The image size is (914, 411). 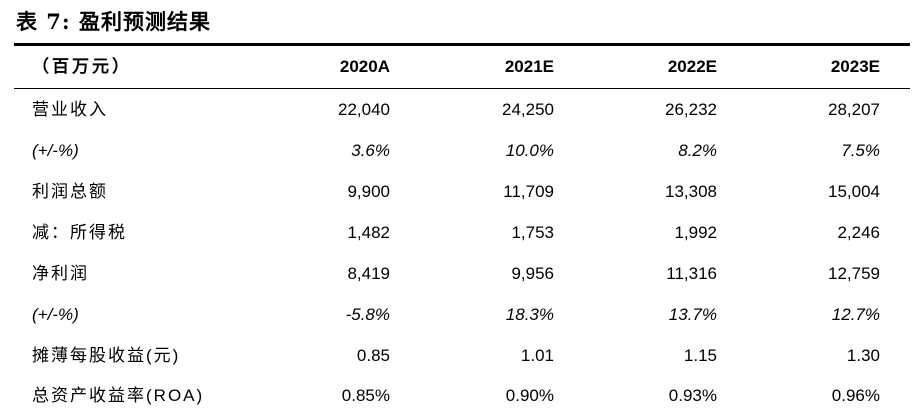 I want to click on header-year-2023e: 2023E, so click(x=855, y=66).